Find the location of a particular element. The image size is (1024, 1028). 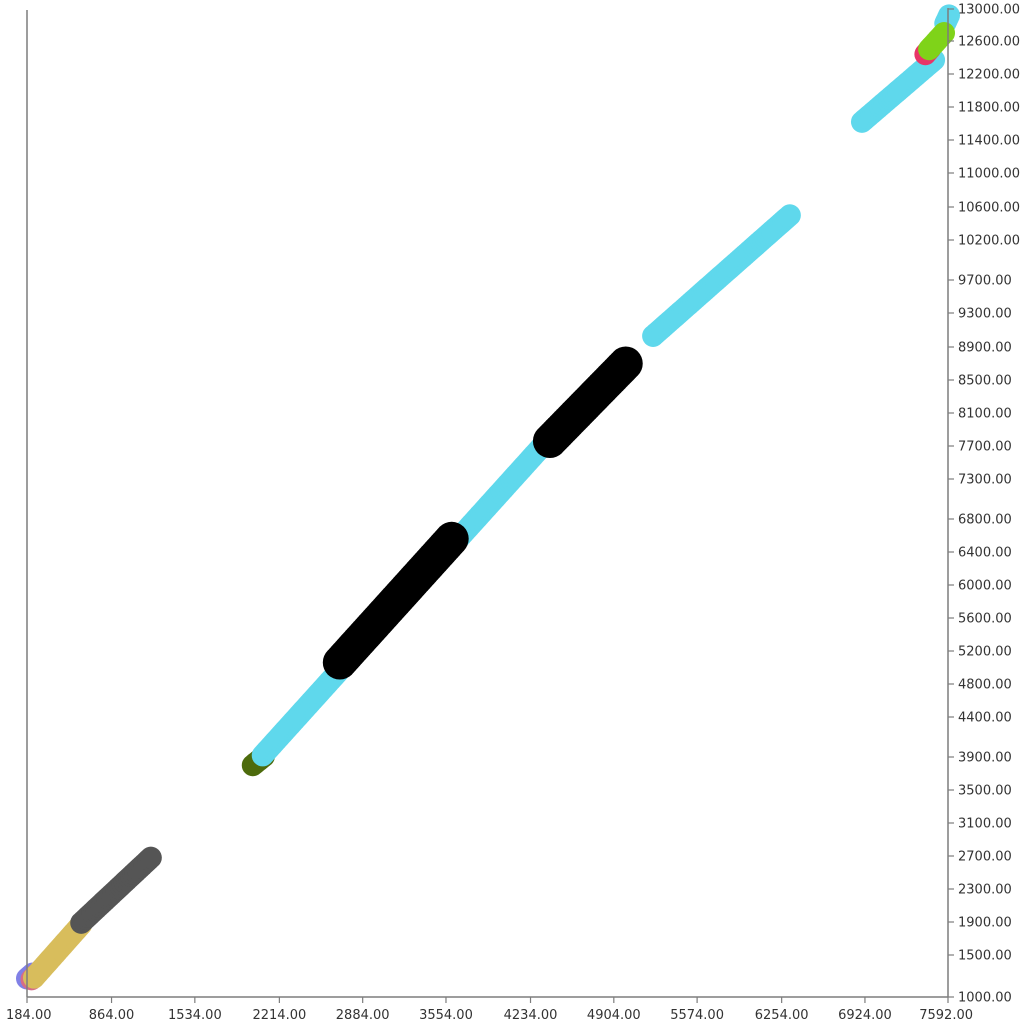

x-tick-label-4: 2884.00 is located at coordinates (363, 1015).